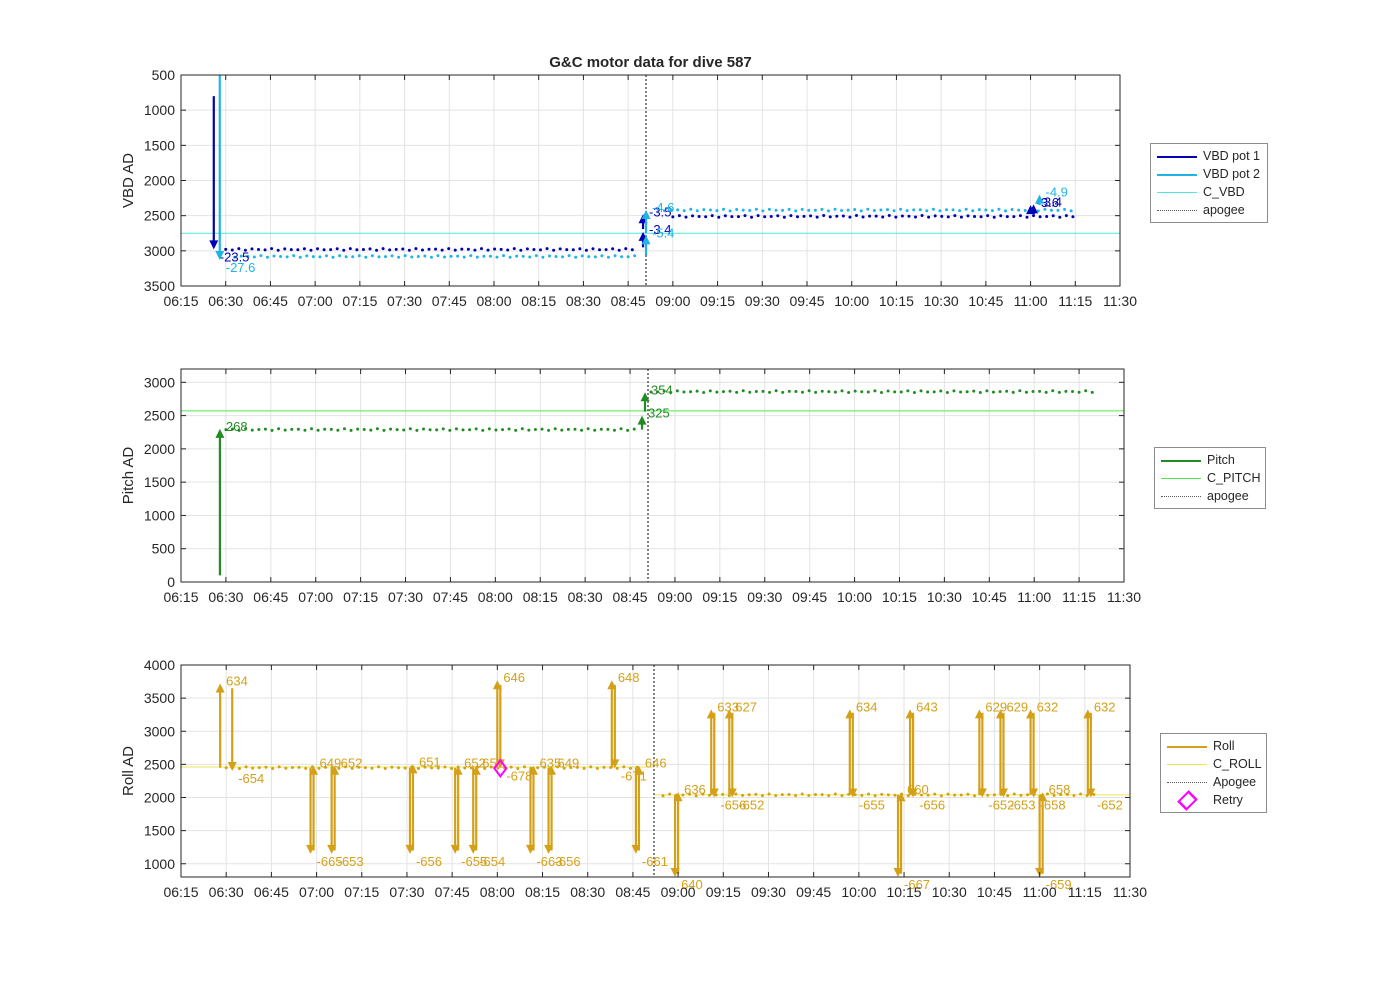  What do you see at coordinates (1031, 301) in the screenshot?
I see `x-tick-label: 11:00` at bounding box center [1031, 301].